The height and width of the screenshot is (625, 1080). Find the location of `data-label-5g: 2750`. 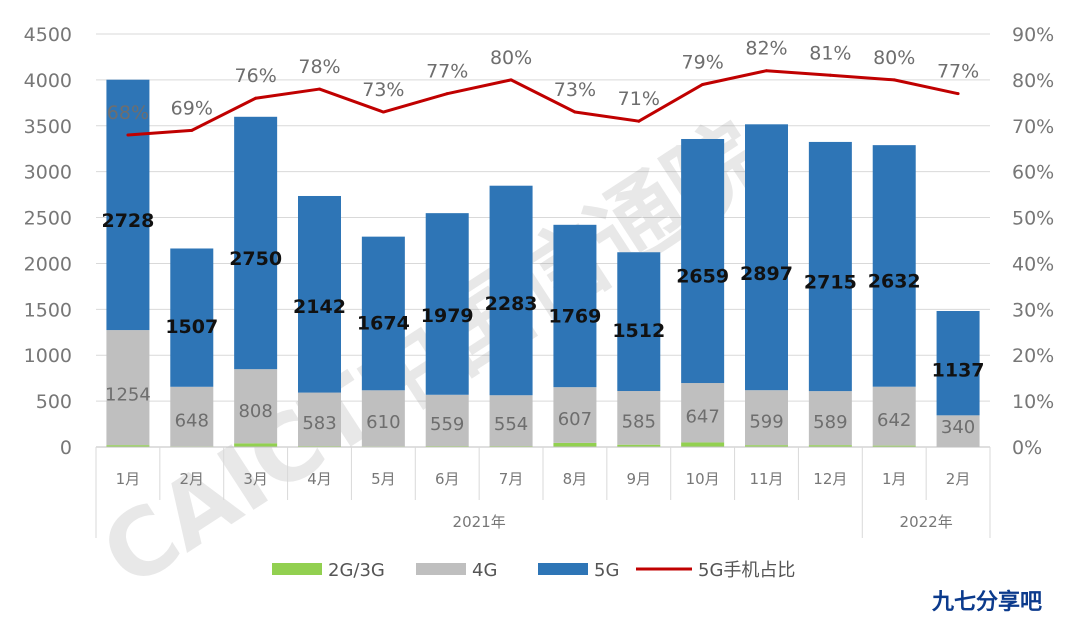

data-label-5g: 2750 is located at coordinates (255, 259).